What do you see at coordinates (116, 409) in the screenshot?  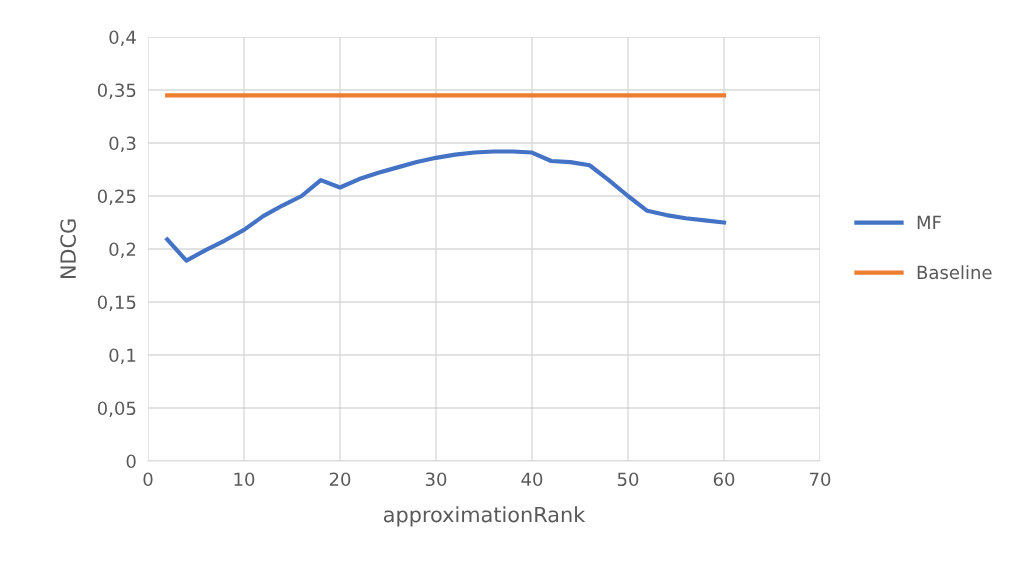 I see `y-tick-label: 0,05` at bounding box center [116, 409].